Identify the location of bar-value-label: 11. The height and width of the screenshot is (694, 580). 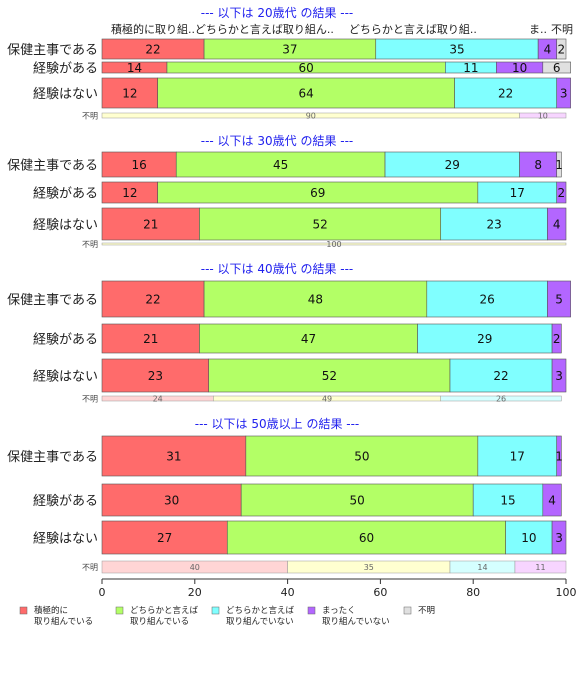
(470, 68).